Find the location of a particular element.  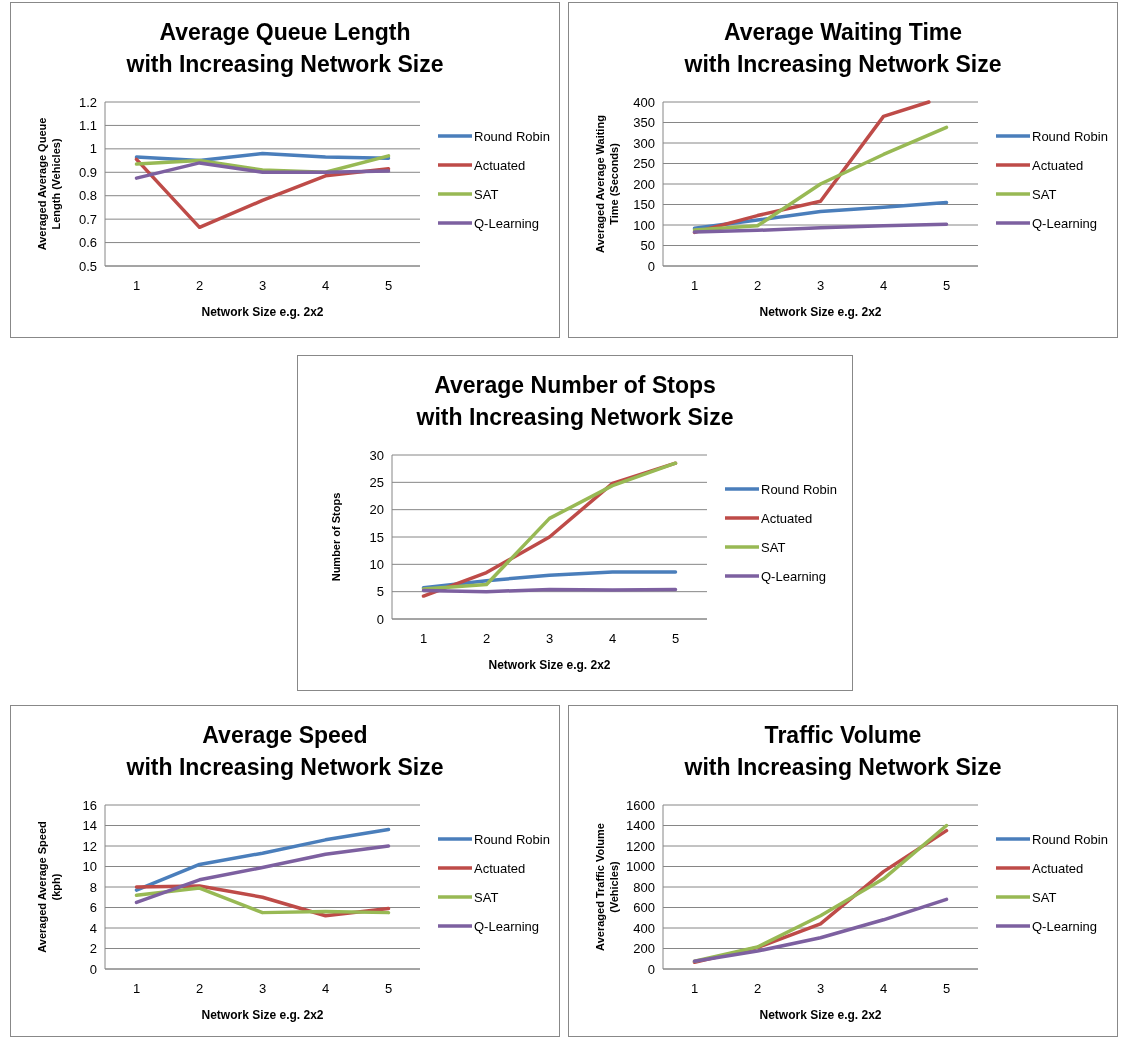

y-tick-label: 800 is located at coordinates (644, 887).